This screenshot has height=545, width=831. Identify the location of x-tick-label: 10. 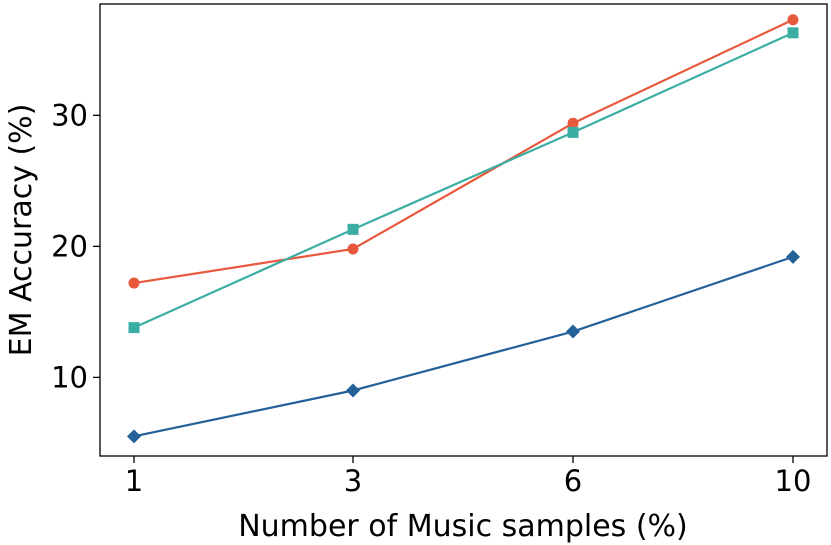
(793, 481).